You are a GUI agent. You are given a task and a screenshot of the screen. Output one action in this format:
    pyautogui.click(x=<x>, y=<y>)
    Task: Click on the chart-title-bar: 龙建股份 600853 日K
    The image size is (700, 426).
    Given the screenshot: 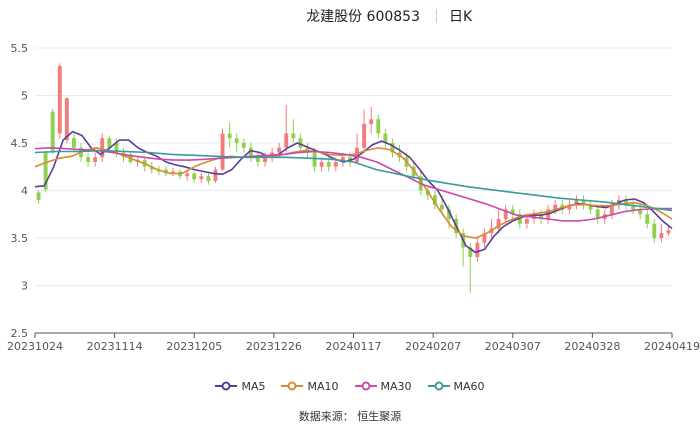 What is the action you would take?
    pyautogui.click(x=350, y=16)
    